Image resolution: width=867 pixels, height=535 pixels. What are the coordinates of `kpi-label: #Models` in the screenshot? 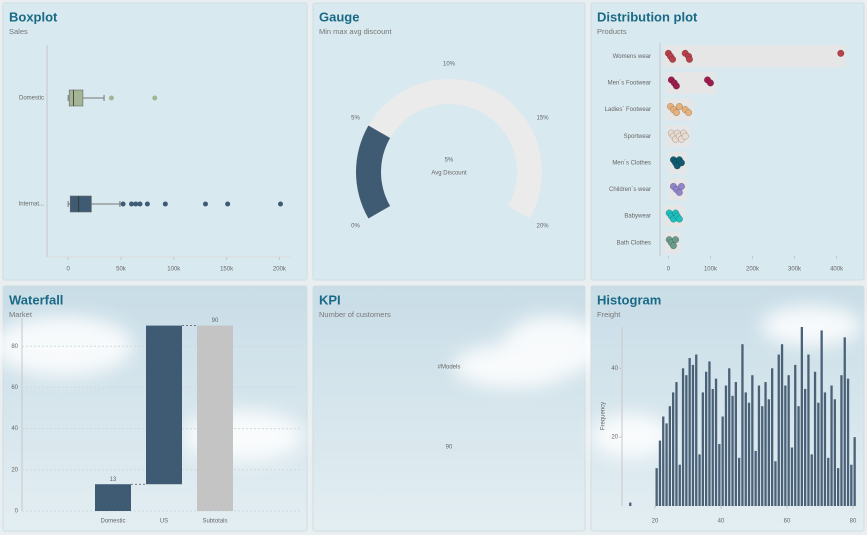 It's located at (449, 368).